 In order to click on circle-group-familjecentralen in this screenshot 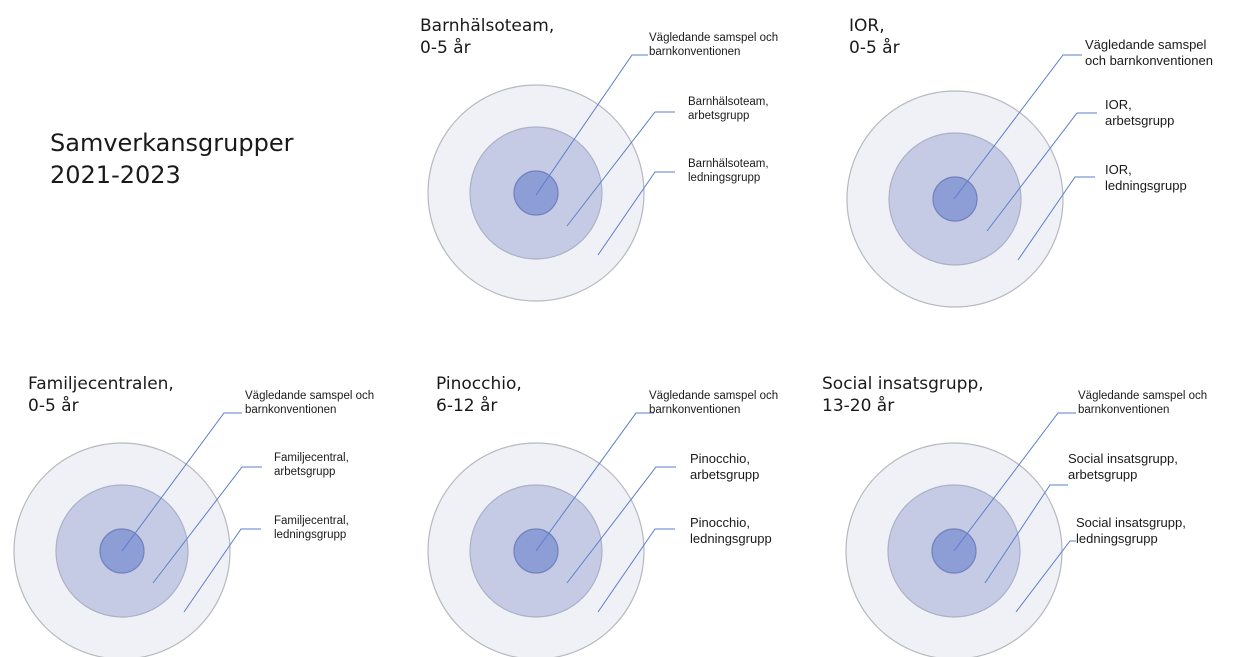, I will do `click(137, 534)`.